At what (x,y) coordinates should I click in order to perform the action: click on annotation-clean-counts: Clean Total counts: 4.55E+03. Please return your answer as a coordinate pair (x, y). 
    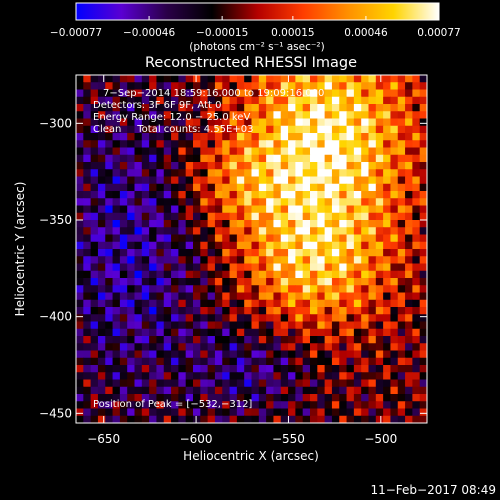
    Looking at the image, I should click on (173, 129).